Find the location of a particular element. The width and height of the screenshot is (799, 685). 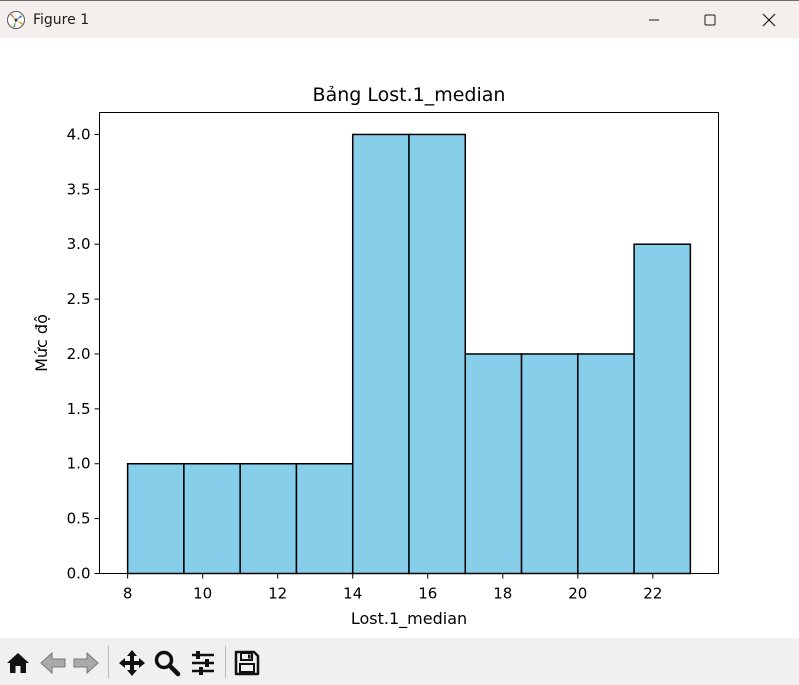

forward-button is located at coordinates (86, 663).